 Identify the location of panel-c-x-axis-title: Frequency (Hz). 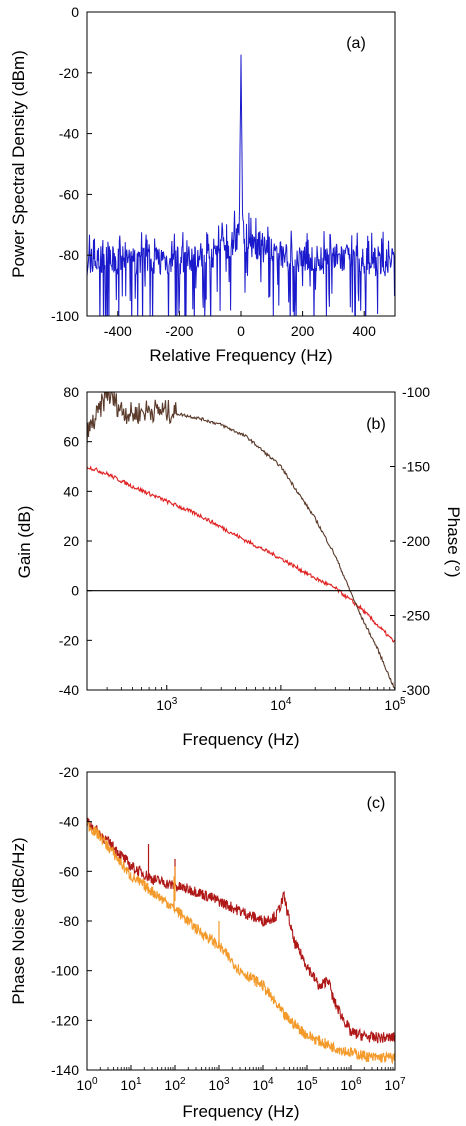
(240, 1111).